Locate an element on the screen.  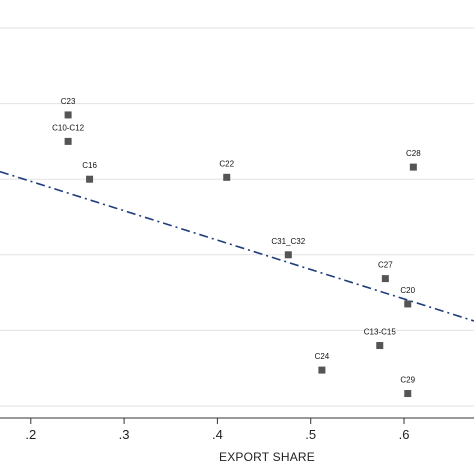
point-label-c29: C29 is located at coordinates (407, 380).